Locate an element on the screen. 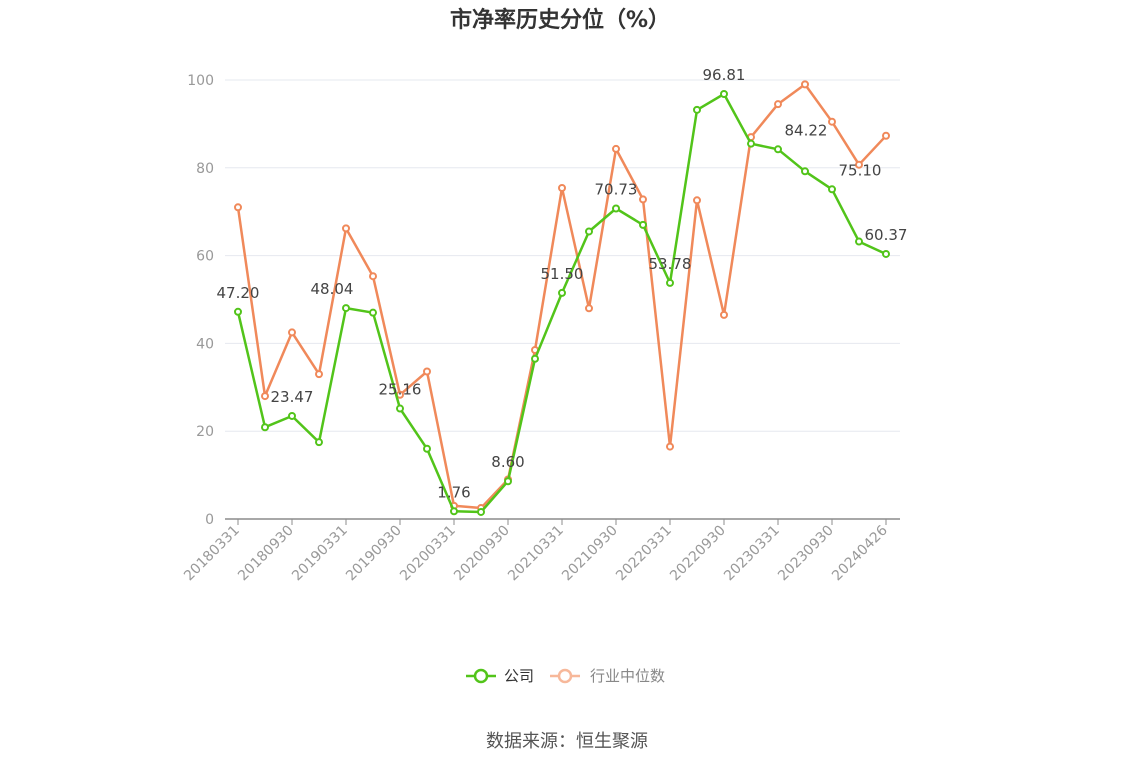 This screenshot has height=766, width=1134. y-tick-label: 40 is located at coordinates (205, 344).